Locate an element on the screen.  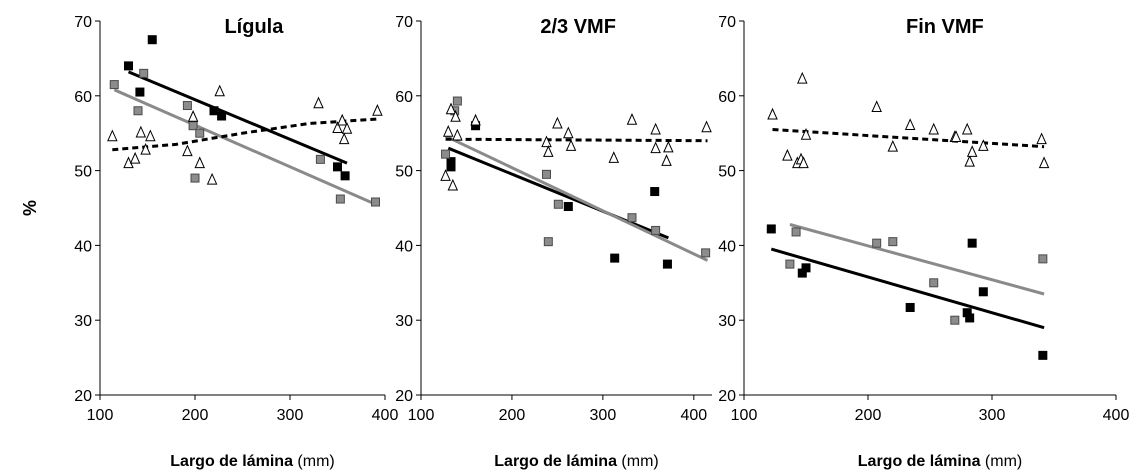
chart-title: Fin VMF is located at coordinates (945, 27).